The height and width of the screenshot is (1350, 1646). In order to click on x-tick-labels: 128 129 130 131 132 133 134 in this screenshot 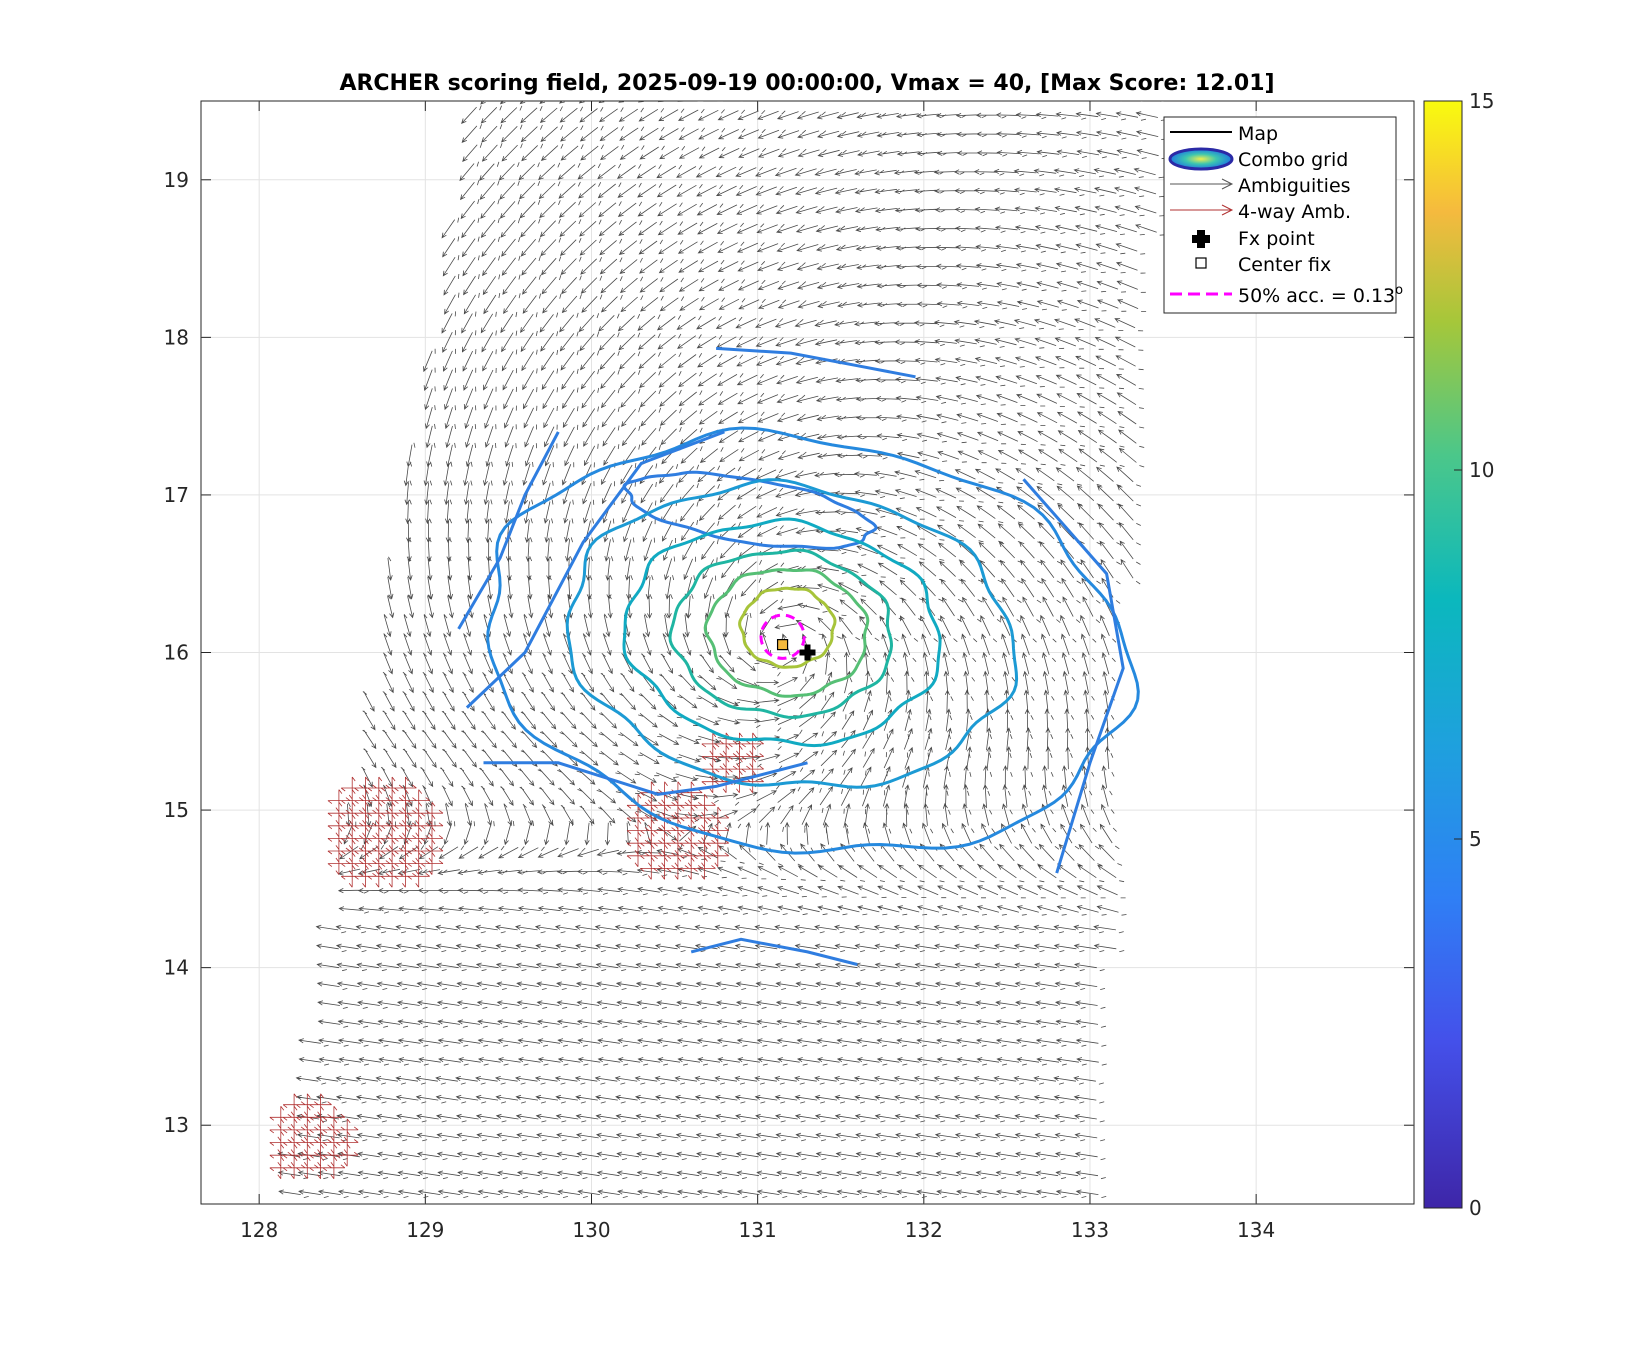, I will do `click(757, 1230)`.